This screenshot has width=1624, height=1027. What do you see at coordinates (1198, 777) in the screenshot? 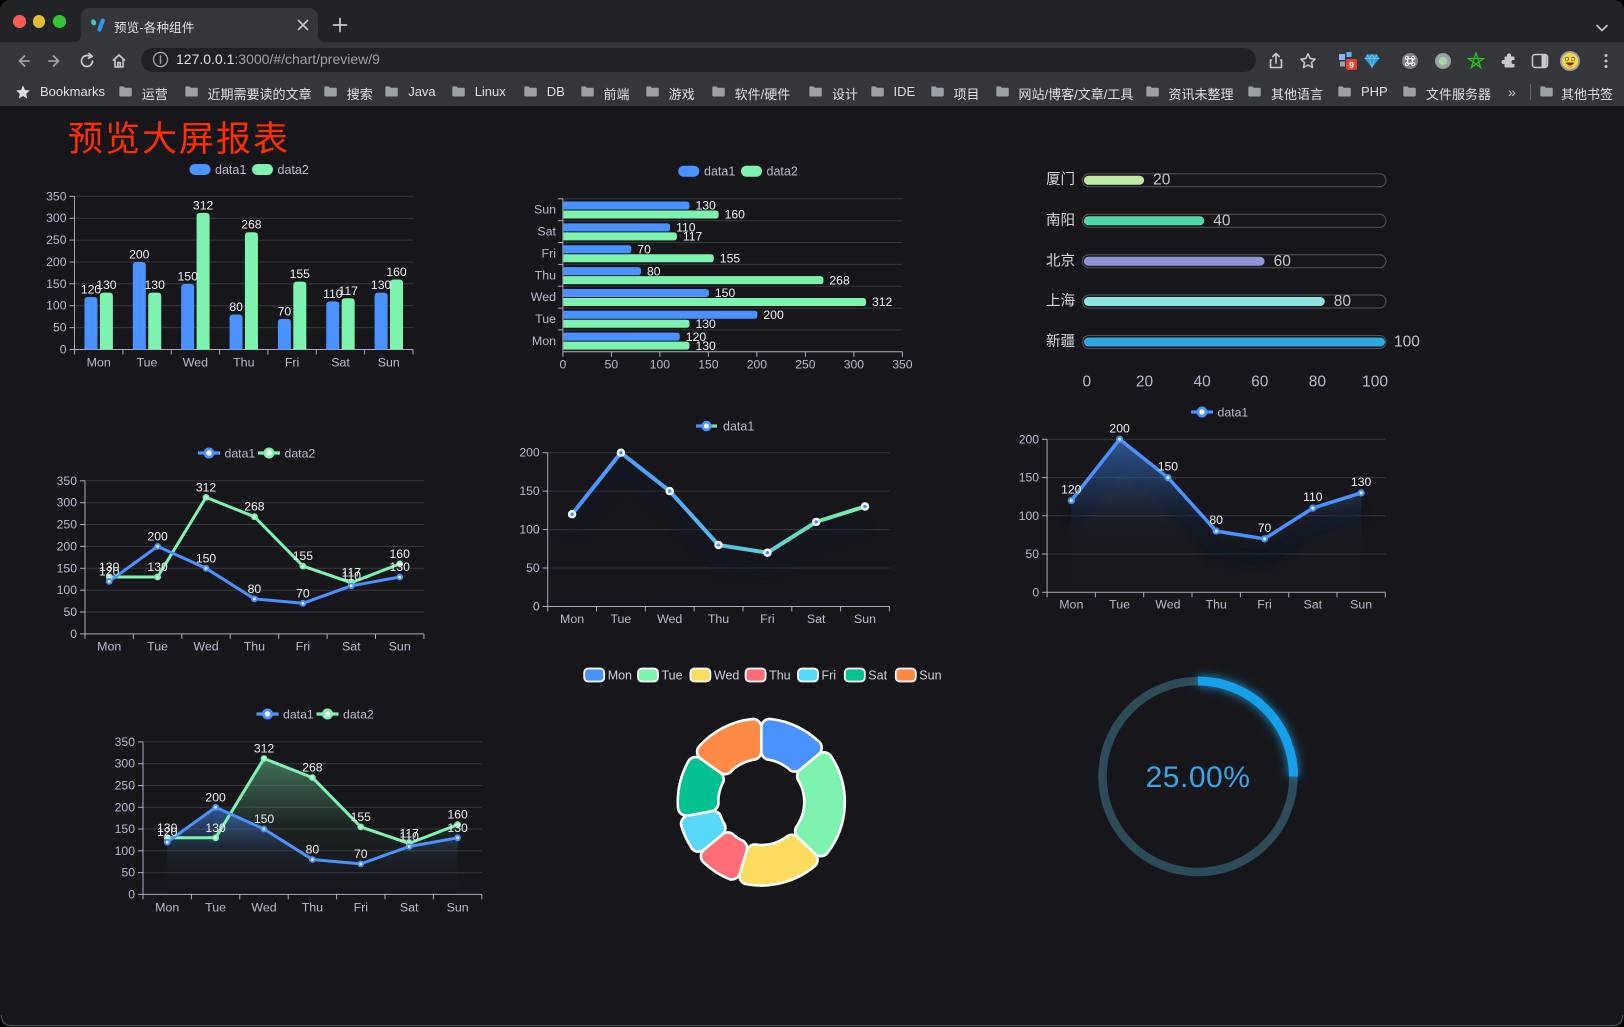
I see `svg-text: 25.00%` at bounding box center [1198, 777].